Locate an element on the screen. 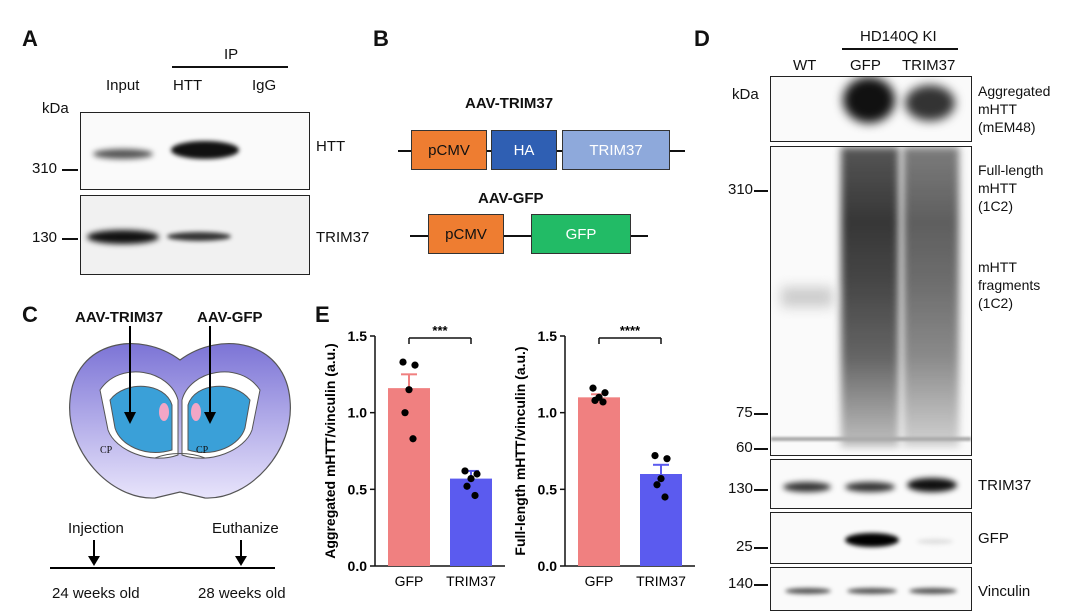 Image resolution: width=1086 pixels, height=616 pixels. trim37-blot-d is located at coordinates (871, 484).